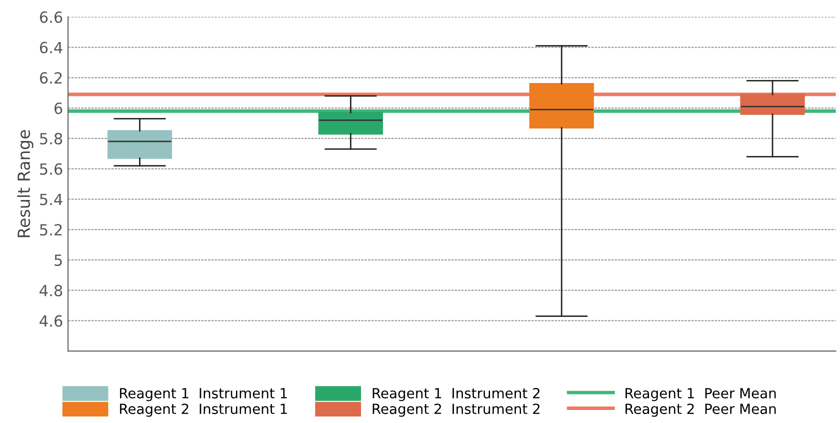 This screenshot has width=840, height=423. I want to click on y-tick-label: 4.6, so click(51, 321).